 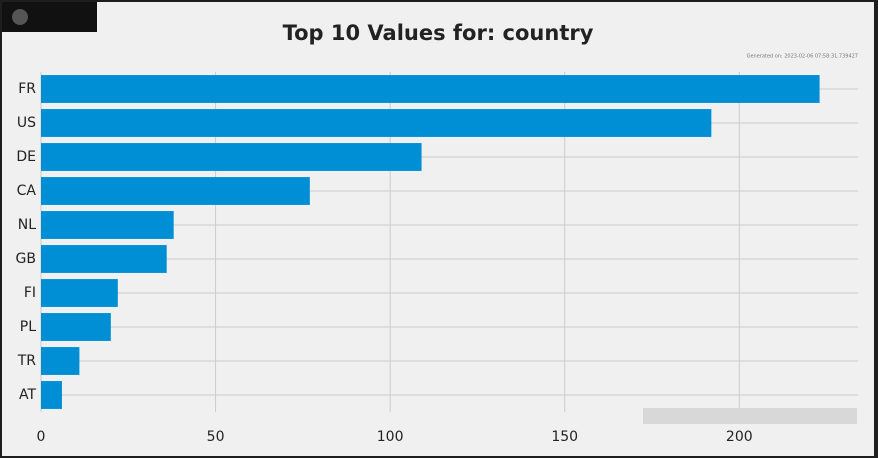 What do you see at coordinates (27, 361) in the screenshot?
I see `y-tick-label: TR` at bounding box center [27, 361].